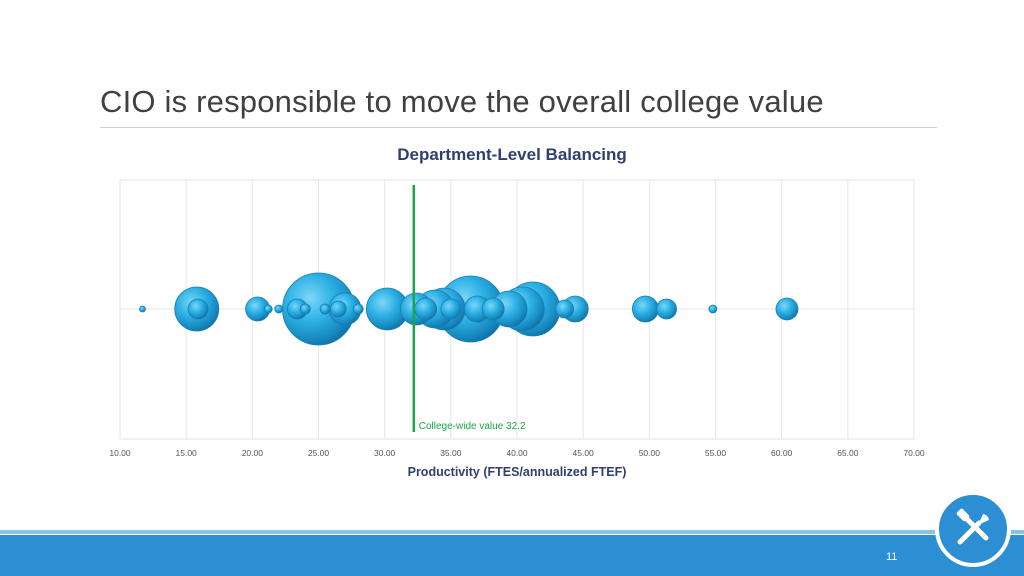  I want to click on footer-accent-line, so click(512, 532).